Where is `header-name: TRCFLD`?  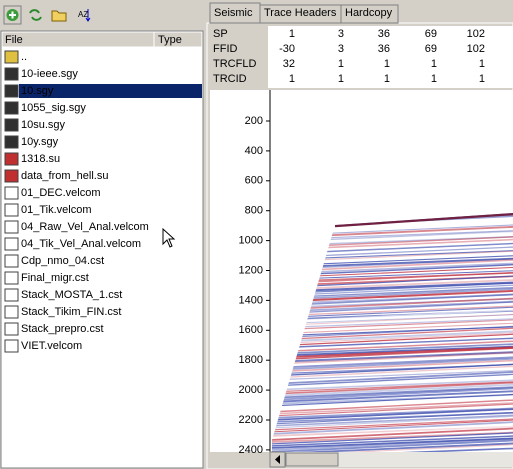 header-name: TRCFLD is located at coordinates (234, 64).